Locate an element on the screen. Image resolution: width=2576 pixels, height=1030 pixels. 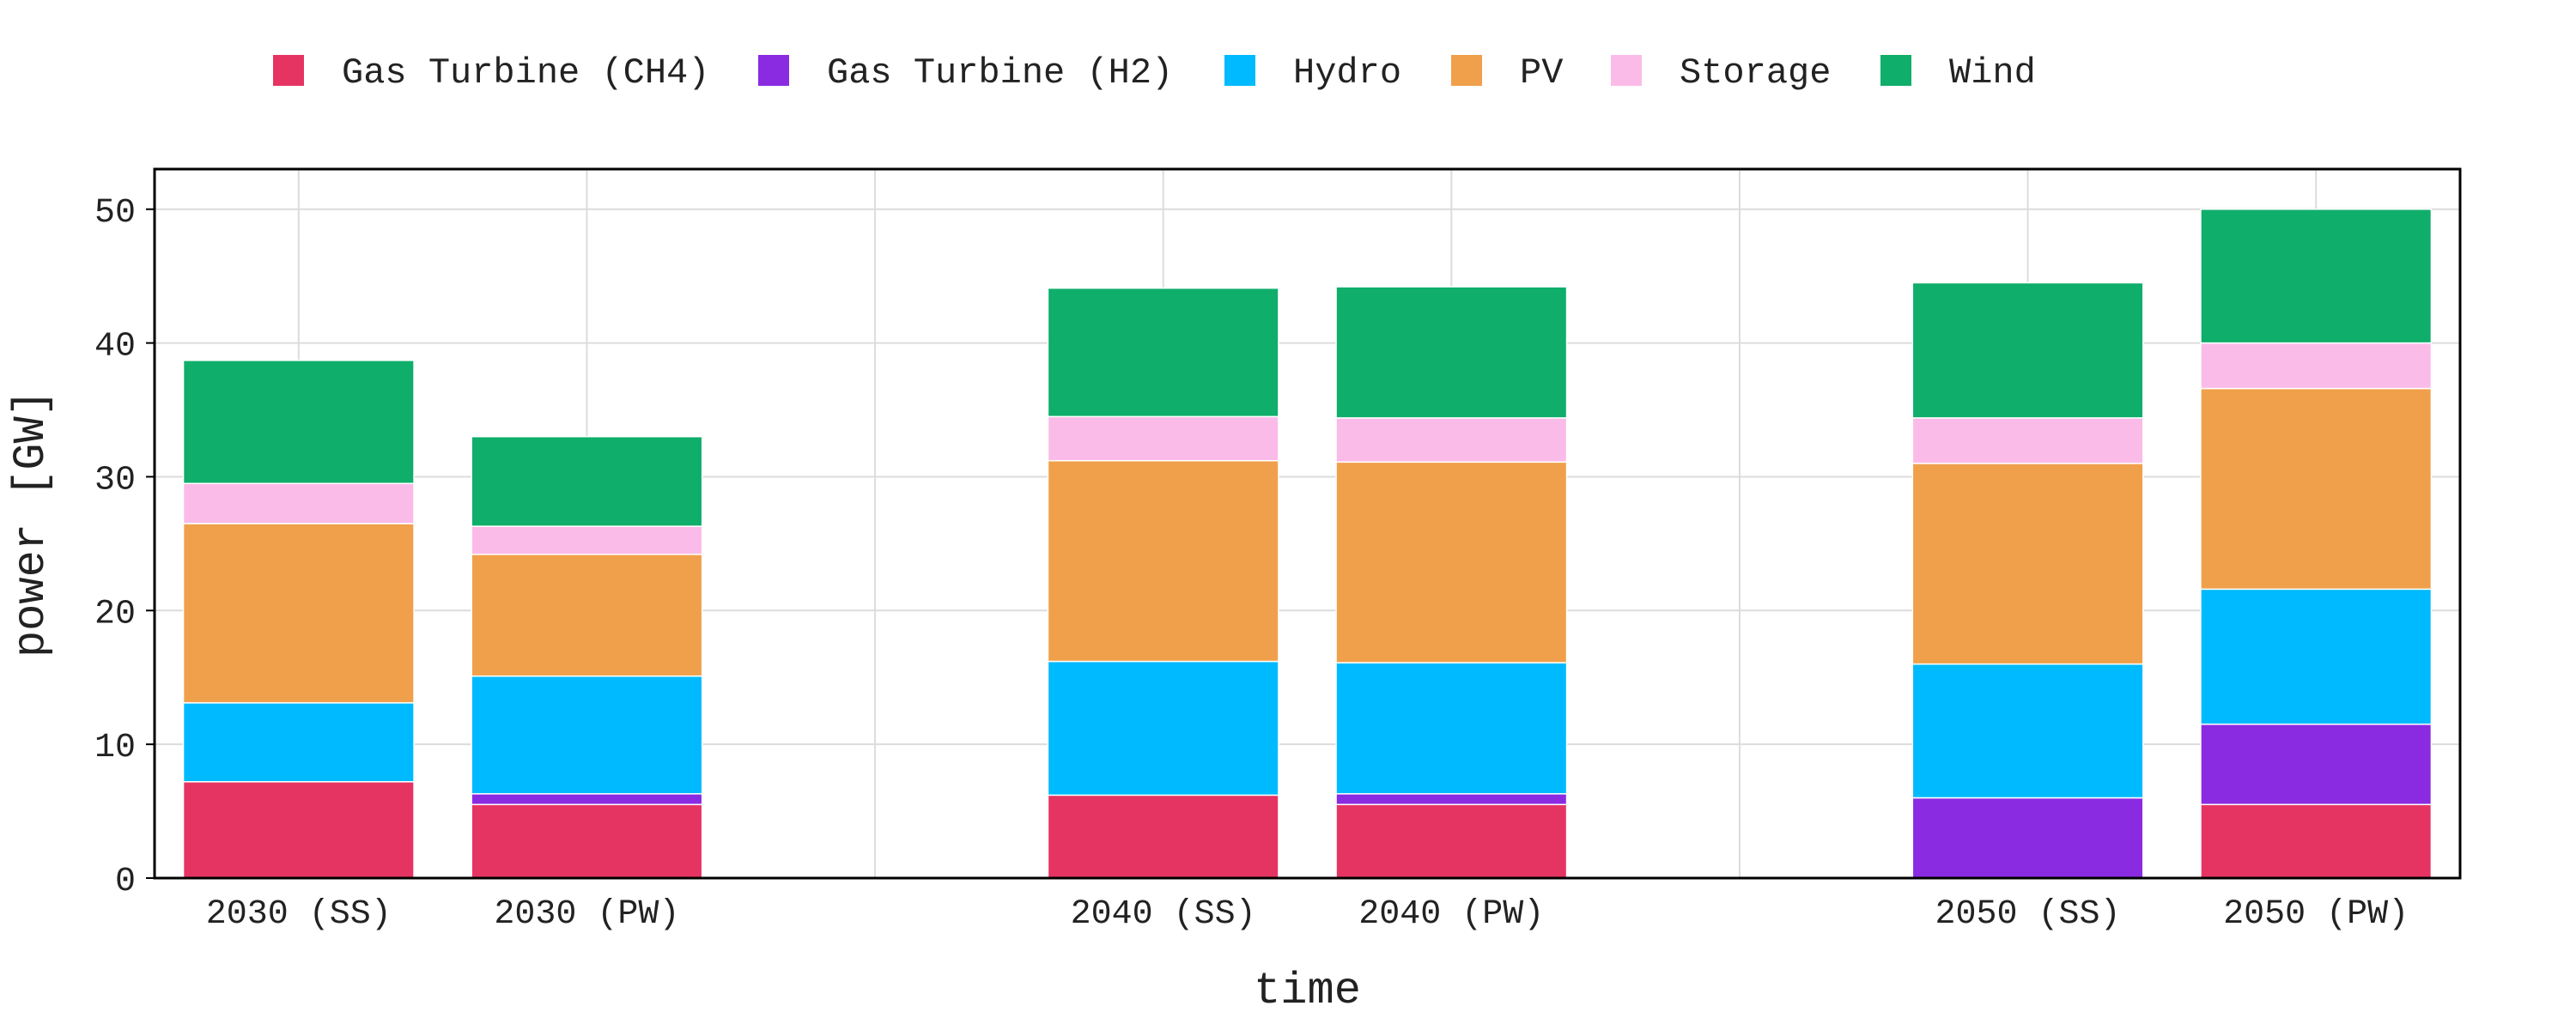
legend-label: Storage is located at coordinates (1755, 73).